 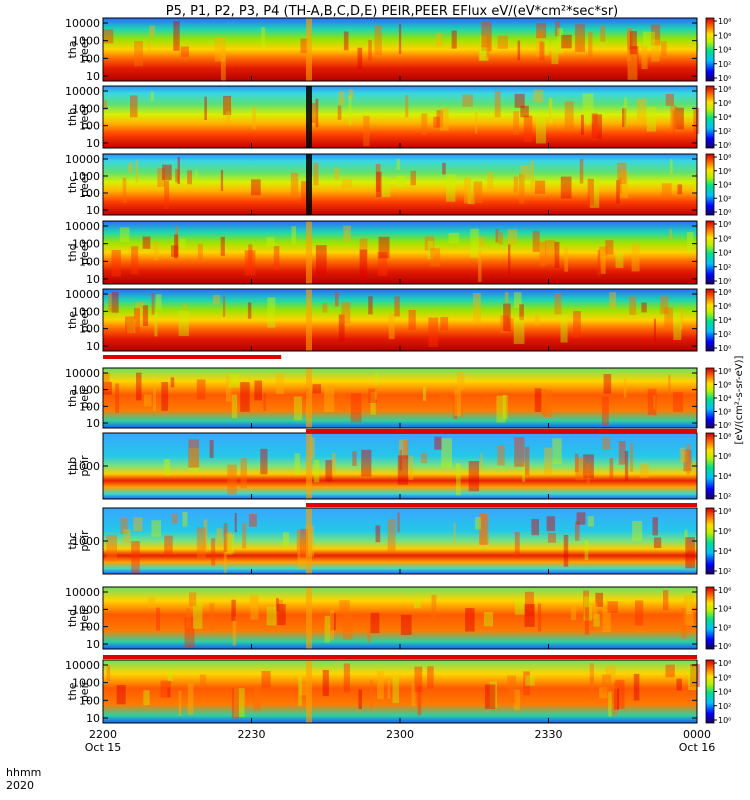 I want to click on y-tick-label: 100, so click(x=89, y=627).